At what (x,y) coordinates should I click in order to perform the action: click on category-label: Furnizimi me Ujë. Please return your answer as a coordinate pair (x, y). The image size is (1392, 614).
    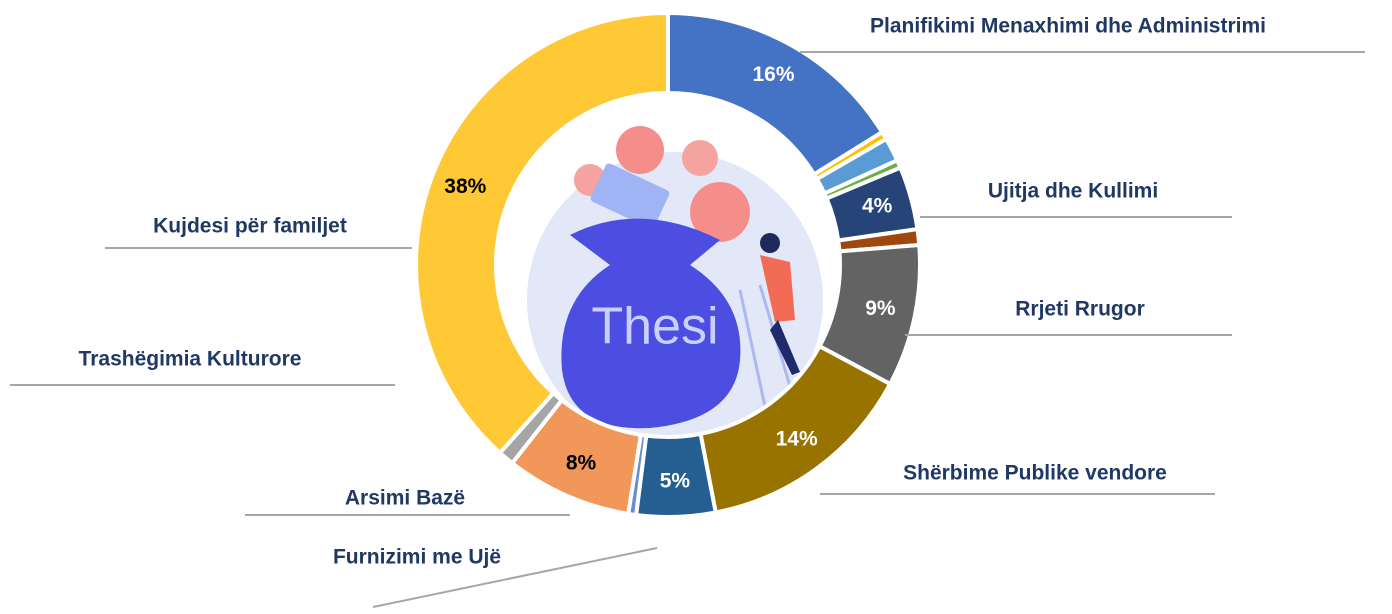
    Looking at the image, I should click on (417, 557).